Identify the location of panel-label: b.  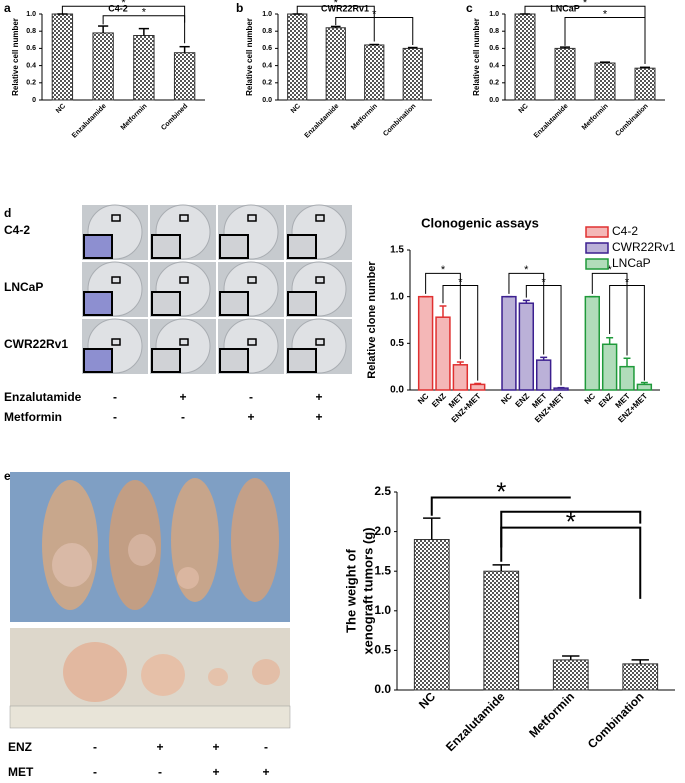
(239, 8).